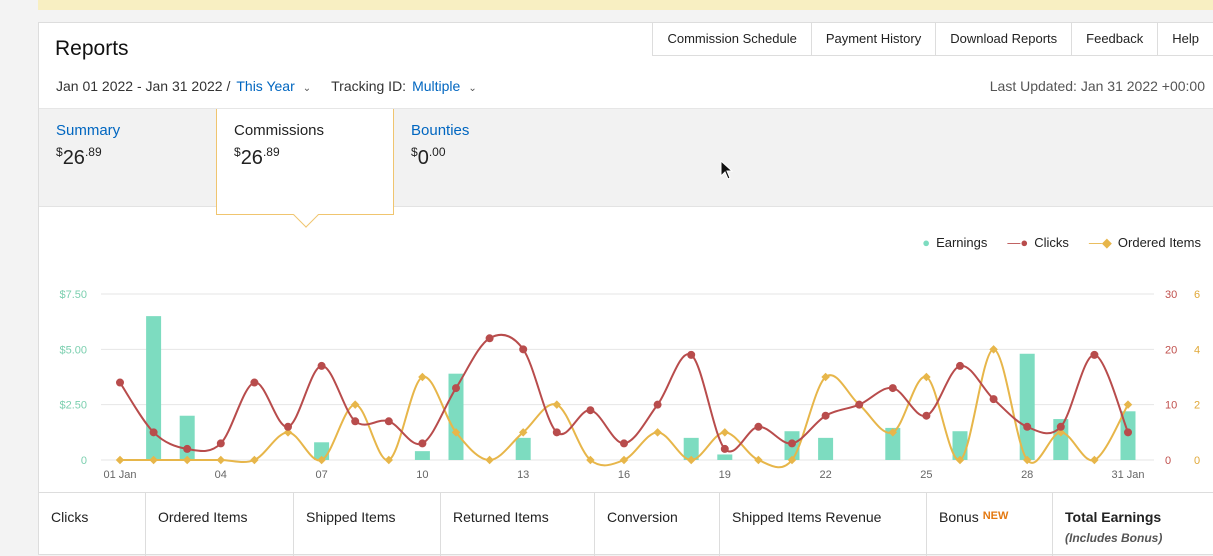 The width and height of the screenshot is (1213, 556). Describe the element at coordinates (1114, 527) in the screenshot. I see `col-total-earnings: Total Earnings (Includes Bonus)` at that location.